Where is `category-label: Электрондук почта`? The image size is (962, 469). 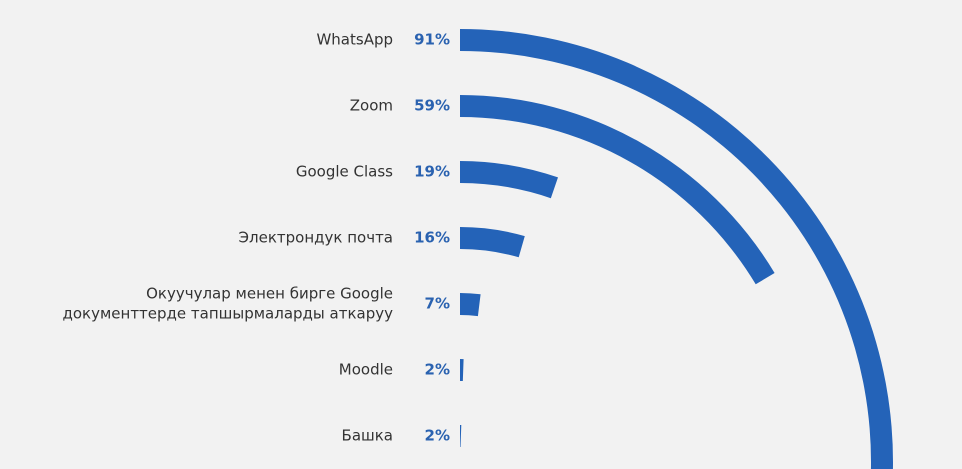 category-label: Электрондук почта is located at coordinates (316, 238).